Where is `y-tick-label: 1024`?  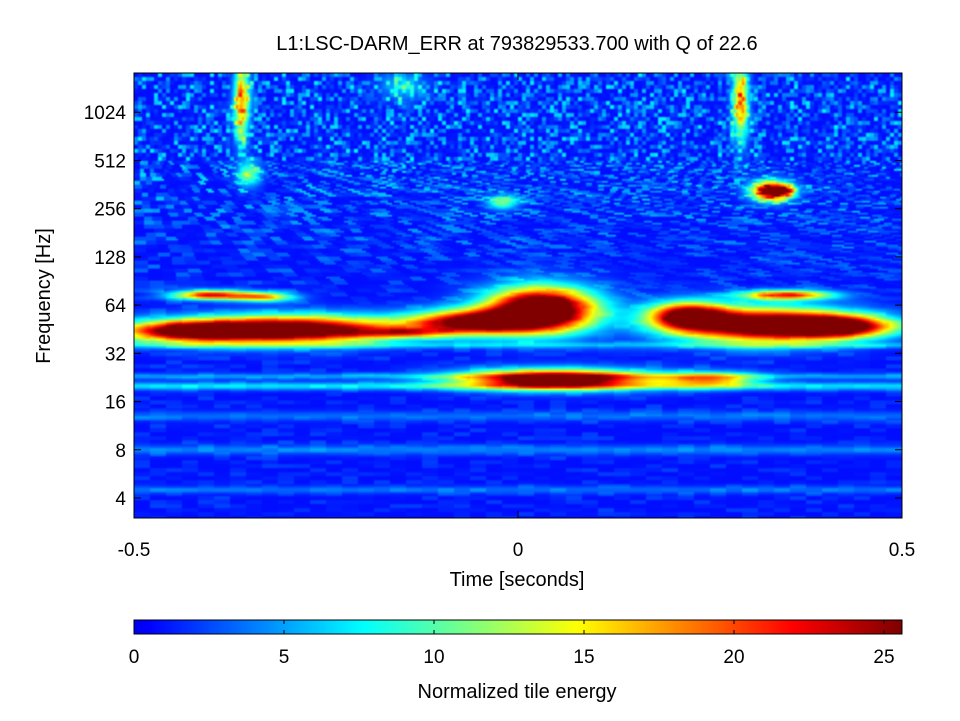
y-tick-label: 1024 is located at coordinates (105, 113).